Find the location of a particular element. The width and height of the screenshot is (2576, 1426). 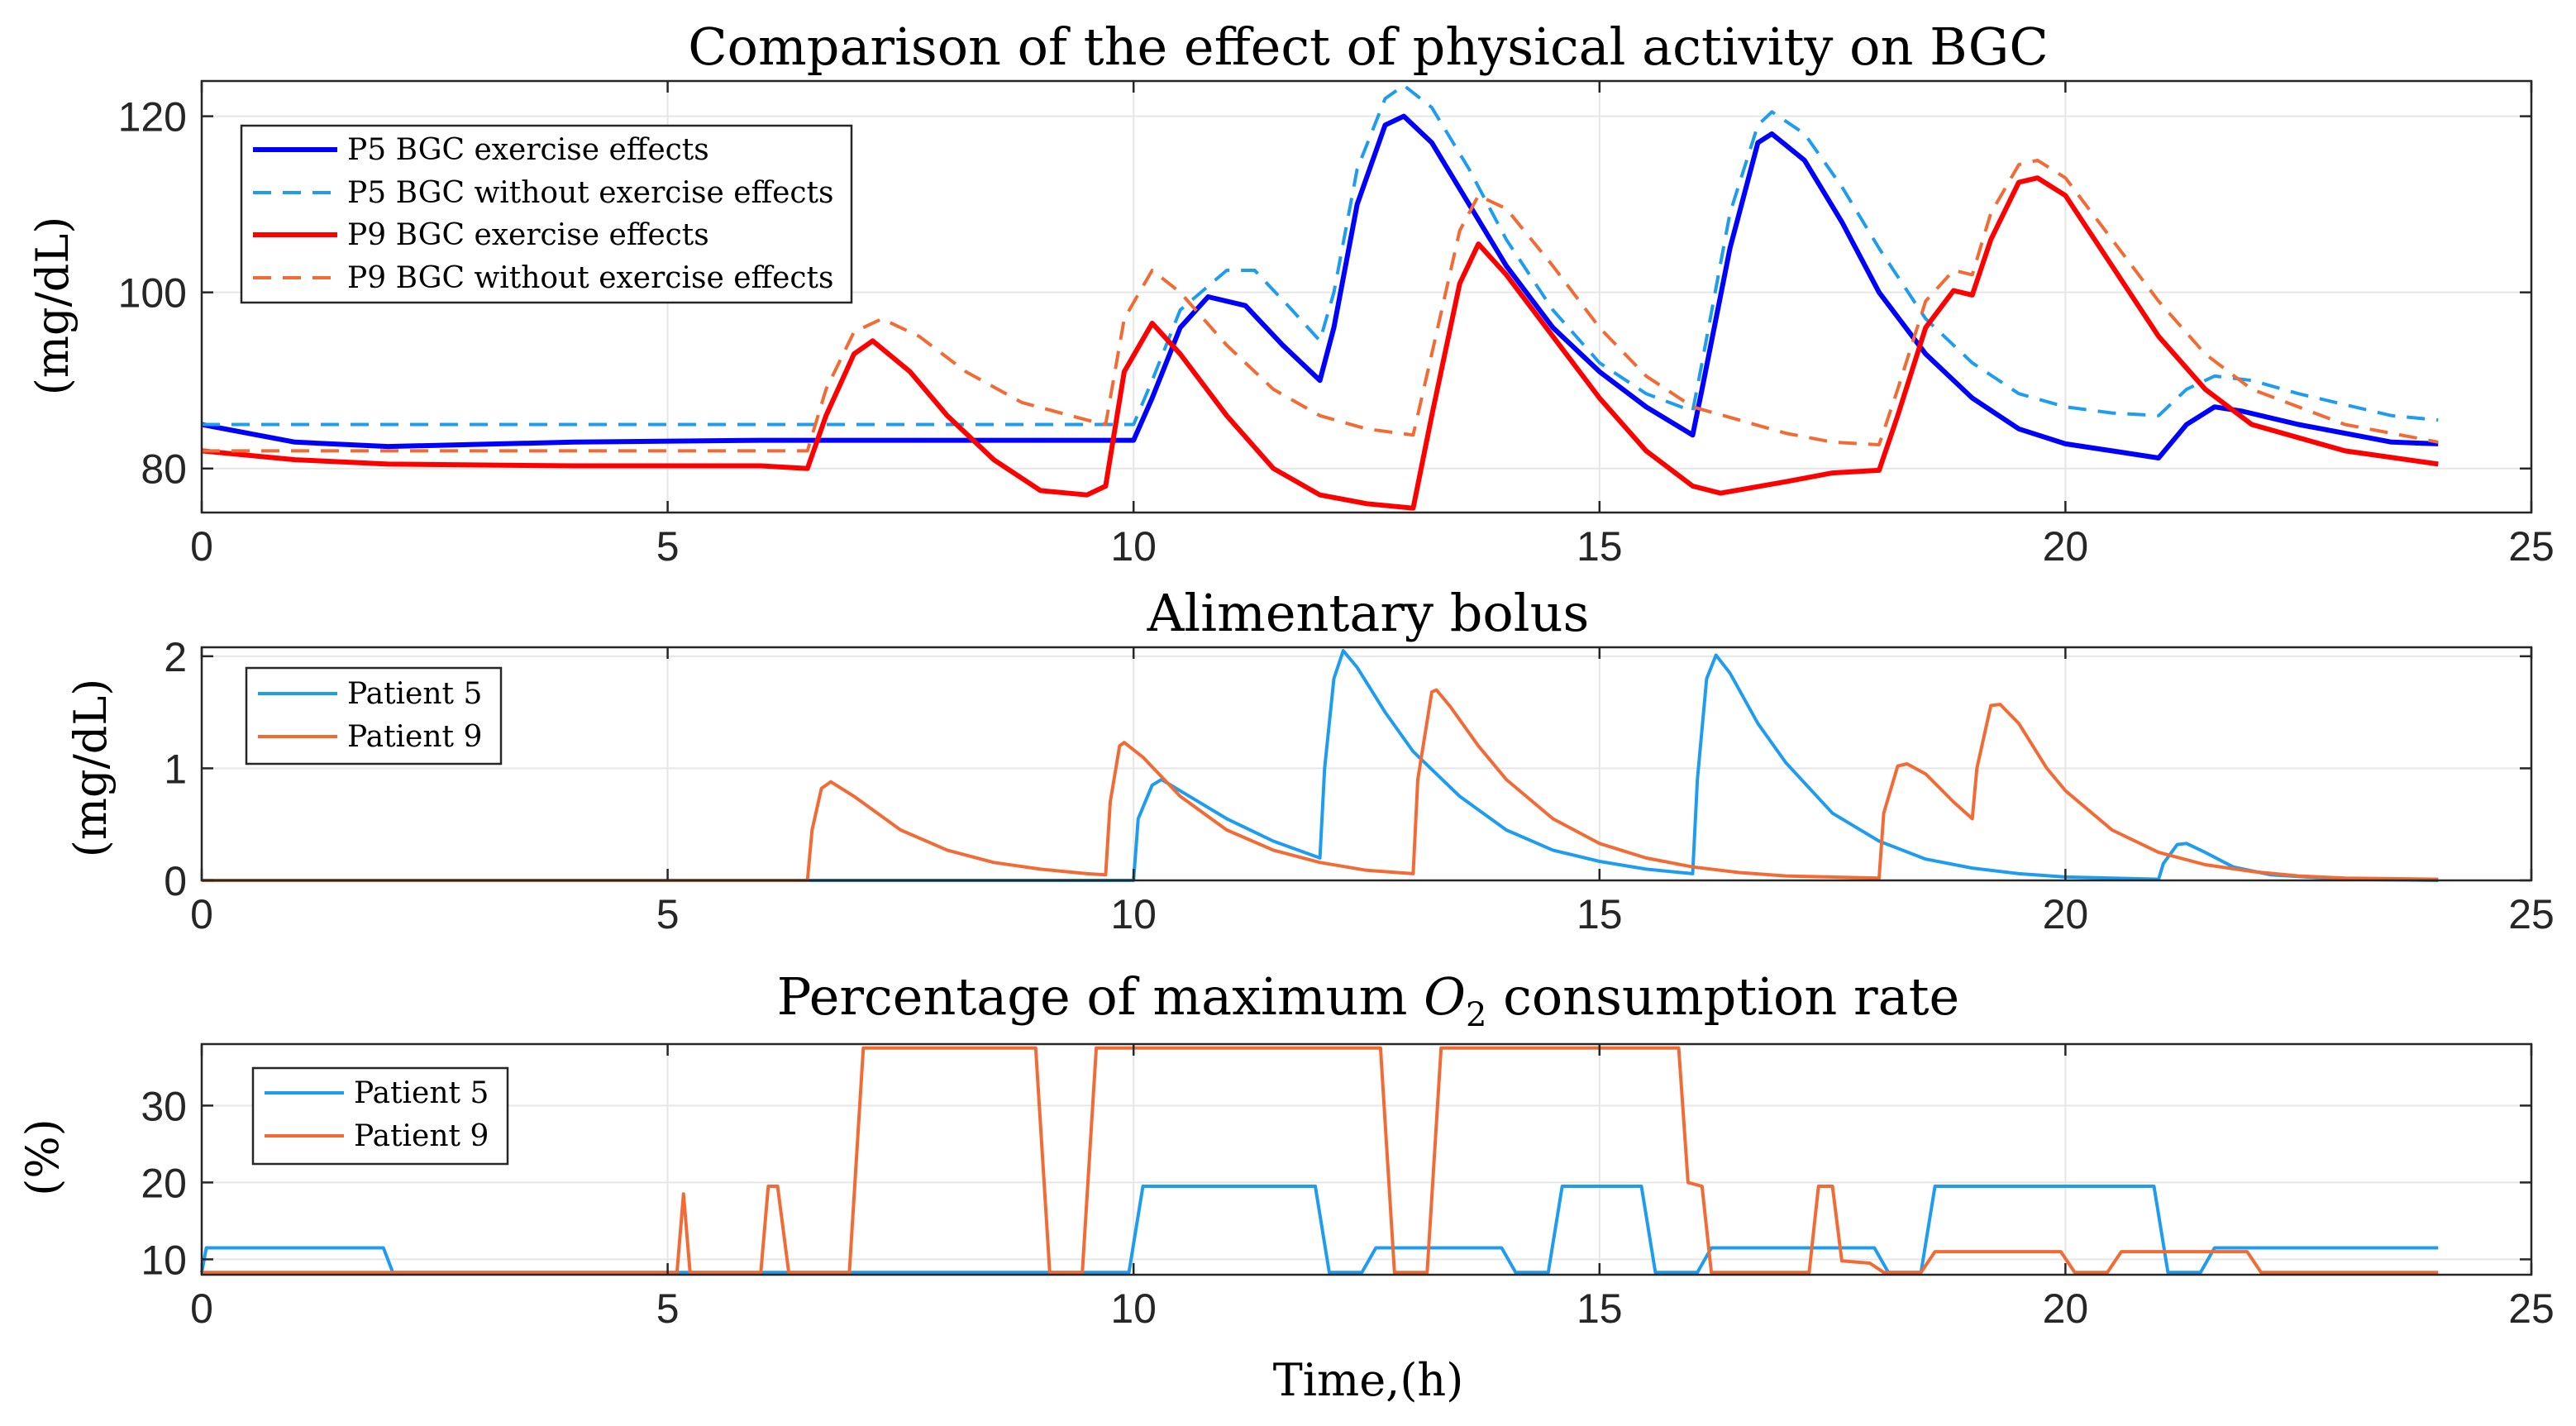

y-tick-label: 1 is located at coordinates (175, 769).